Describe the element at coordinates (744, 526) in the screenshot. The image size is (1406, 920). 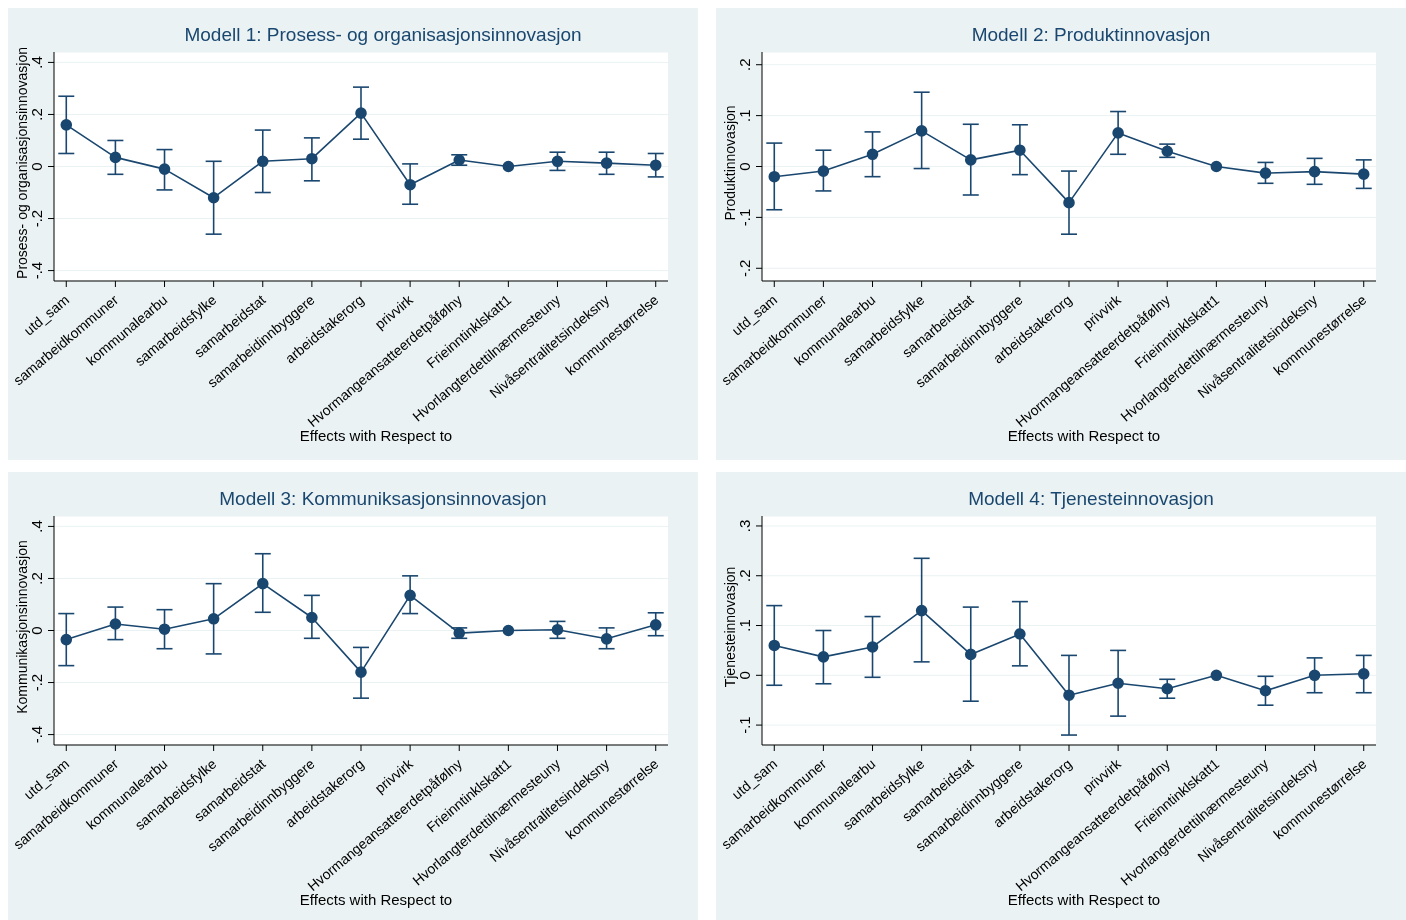
I see `y-tick-label: .3` at that location.